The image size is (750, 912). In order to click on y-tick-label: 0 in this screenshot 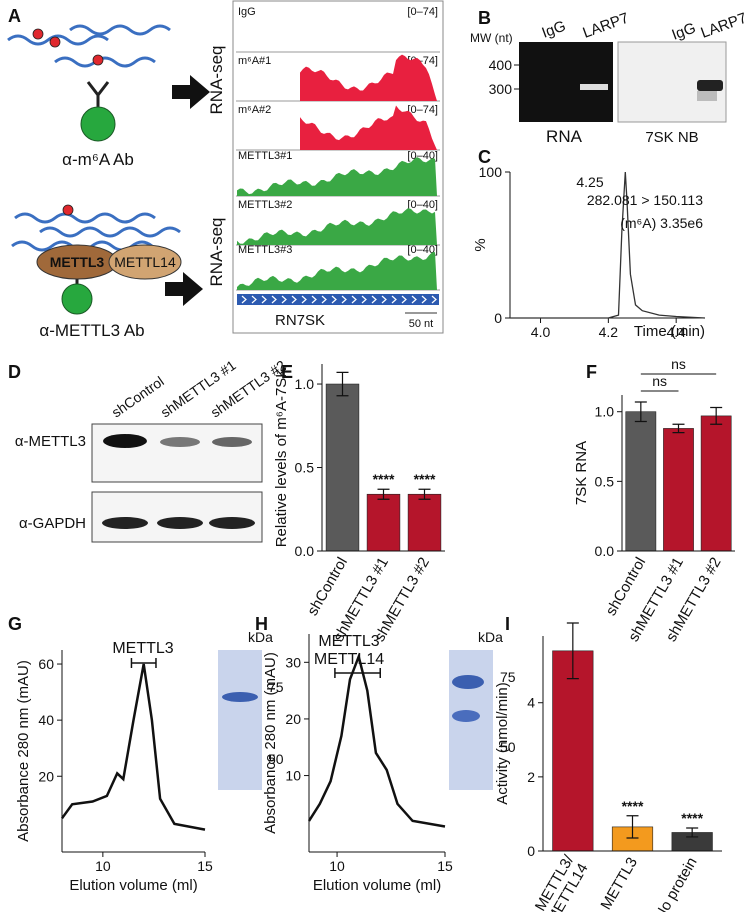, I will do `click(498, 318)`.